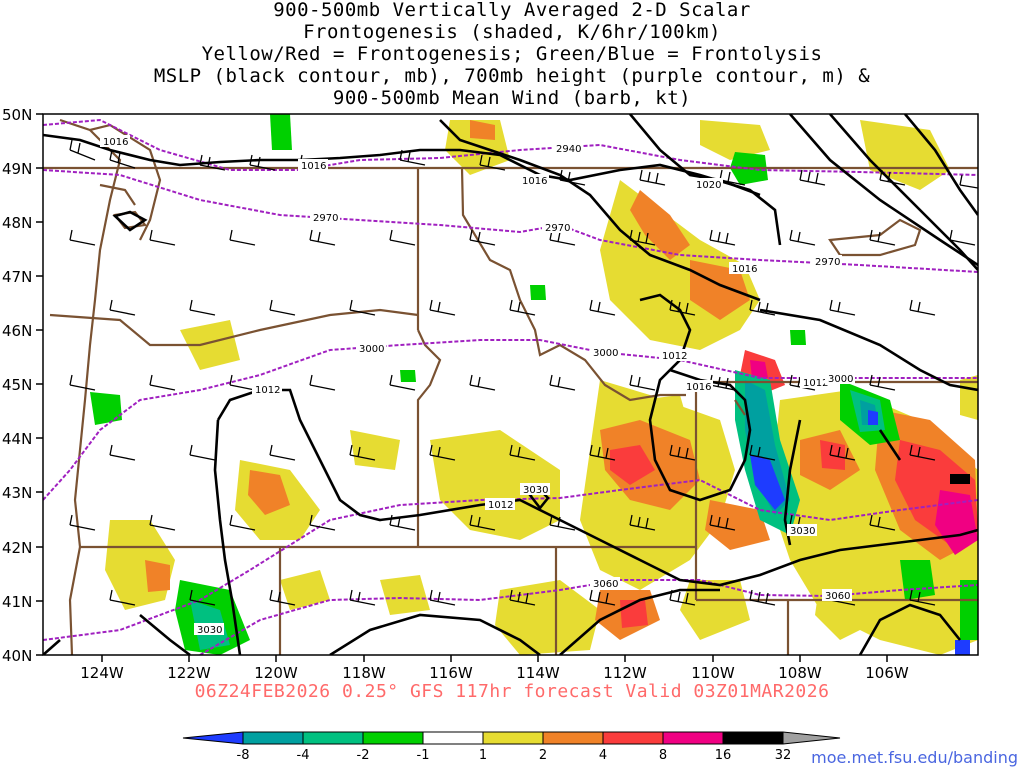  What do you see at coordinates (17, 548) in the screenshot?
I see `lat-label: 42N` at bounding box center [17, 548].